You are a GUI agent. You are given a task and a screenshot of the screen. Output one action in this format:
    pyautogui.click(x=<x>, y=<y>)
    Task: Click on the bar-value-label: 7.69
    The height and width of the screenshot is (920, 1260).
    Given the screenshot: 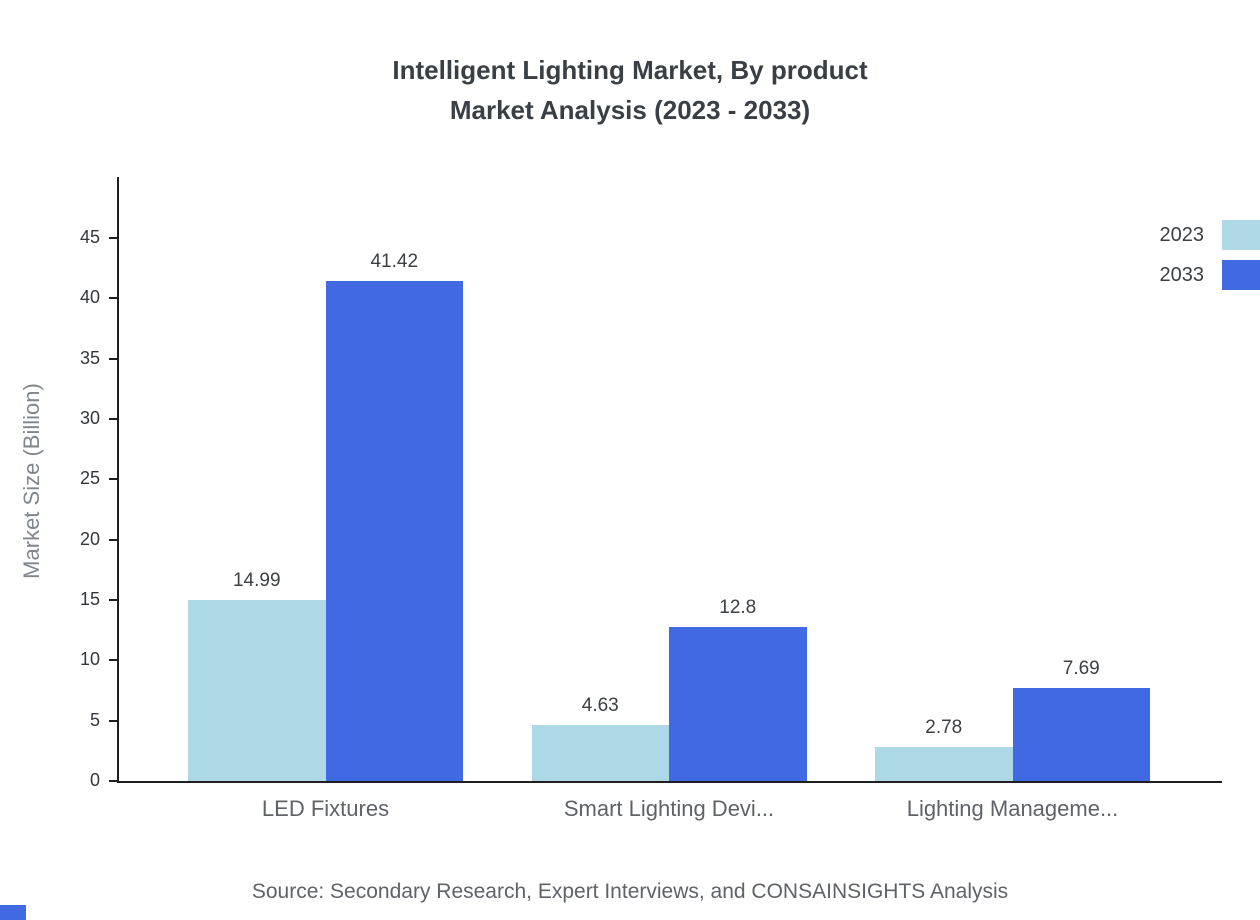 What is the action you would take?
    pyautogui.click(x=1081, y=669)
    